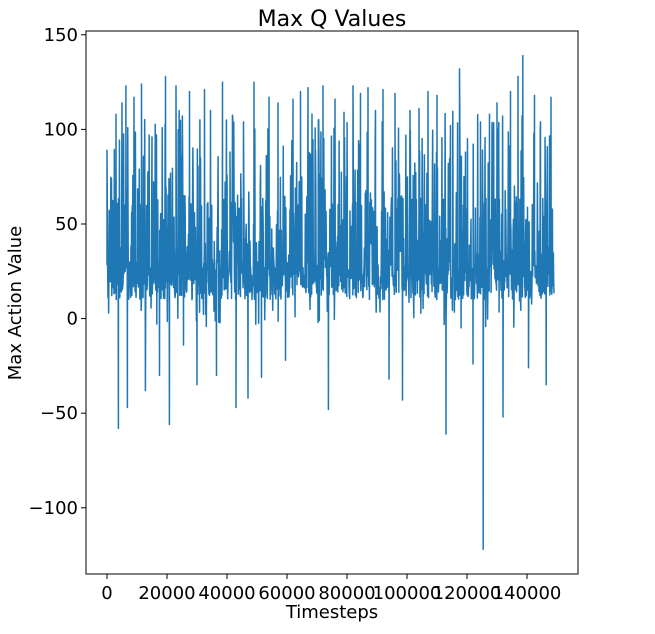 The image size is (655, 634). What do you see at coordinates (527, 593) in the screenshot?
I see `x-tick-label: 140000` at bounding box center [527, 593].